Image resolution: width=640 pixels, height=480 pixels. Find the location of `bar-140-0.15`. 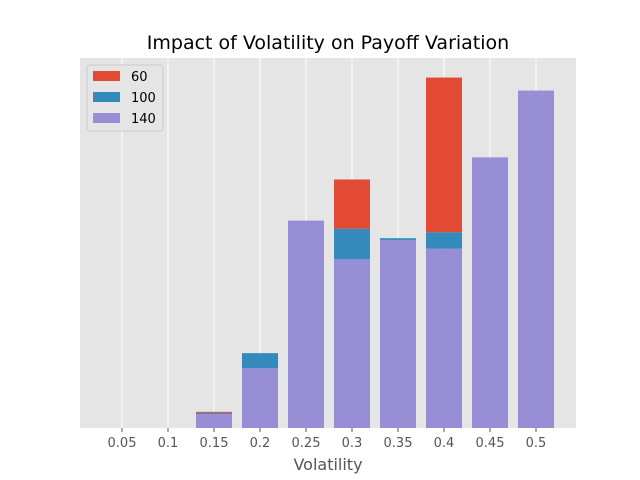

bar-140-0.15 is located at coordinates (214, 420).